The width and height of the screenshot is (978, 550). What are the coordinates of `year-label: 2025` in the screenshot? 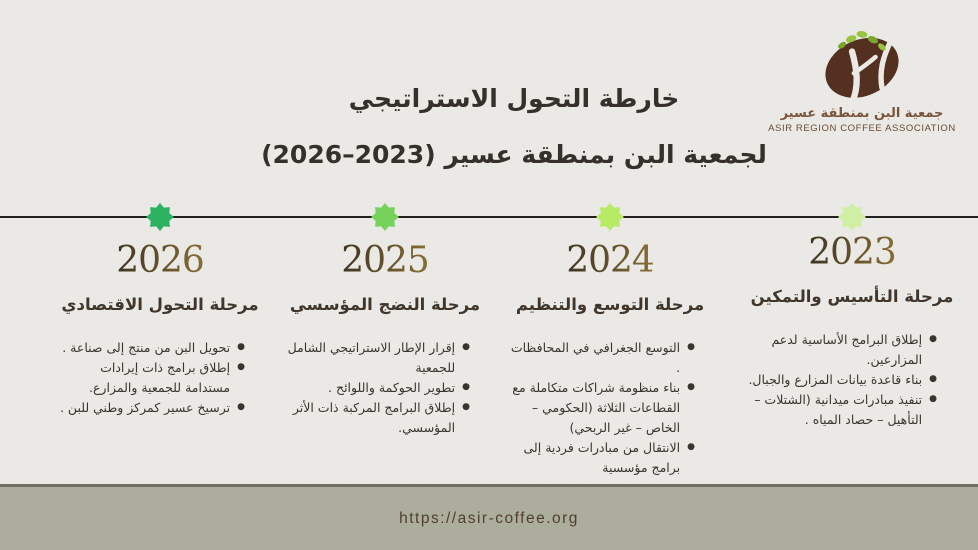 It's located at (385, 260).